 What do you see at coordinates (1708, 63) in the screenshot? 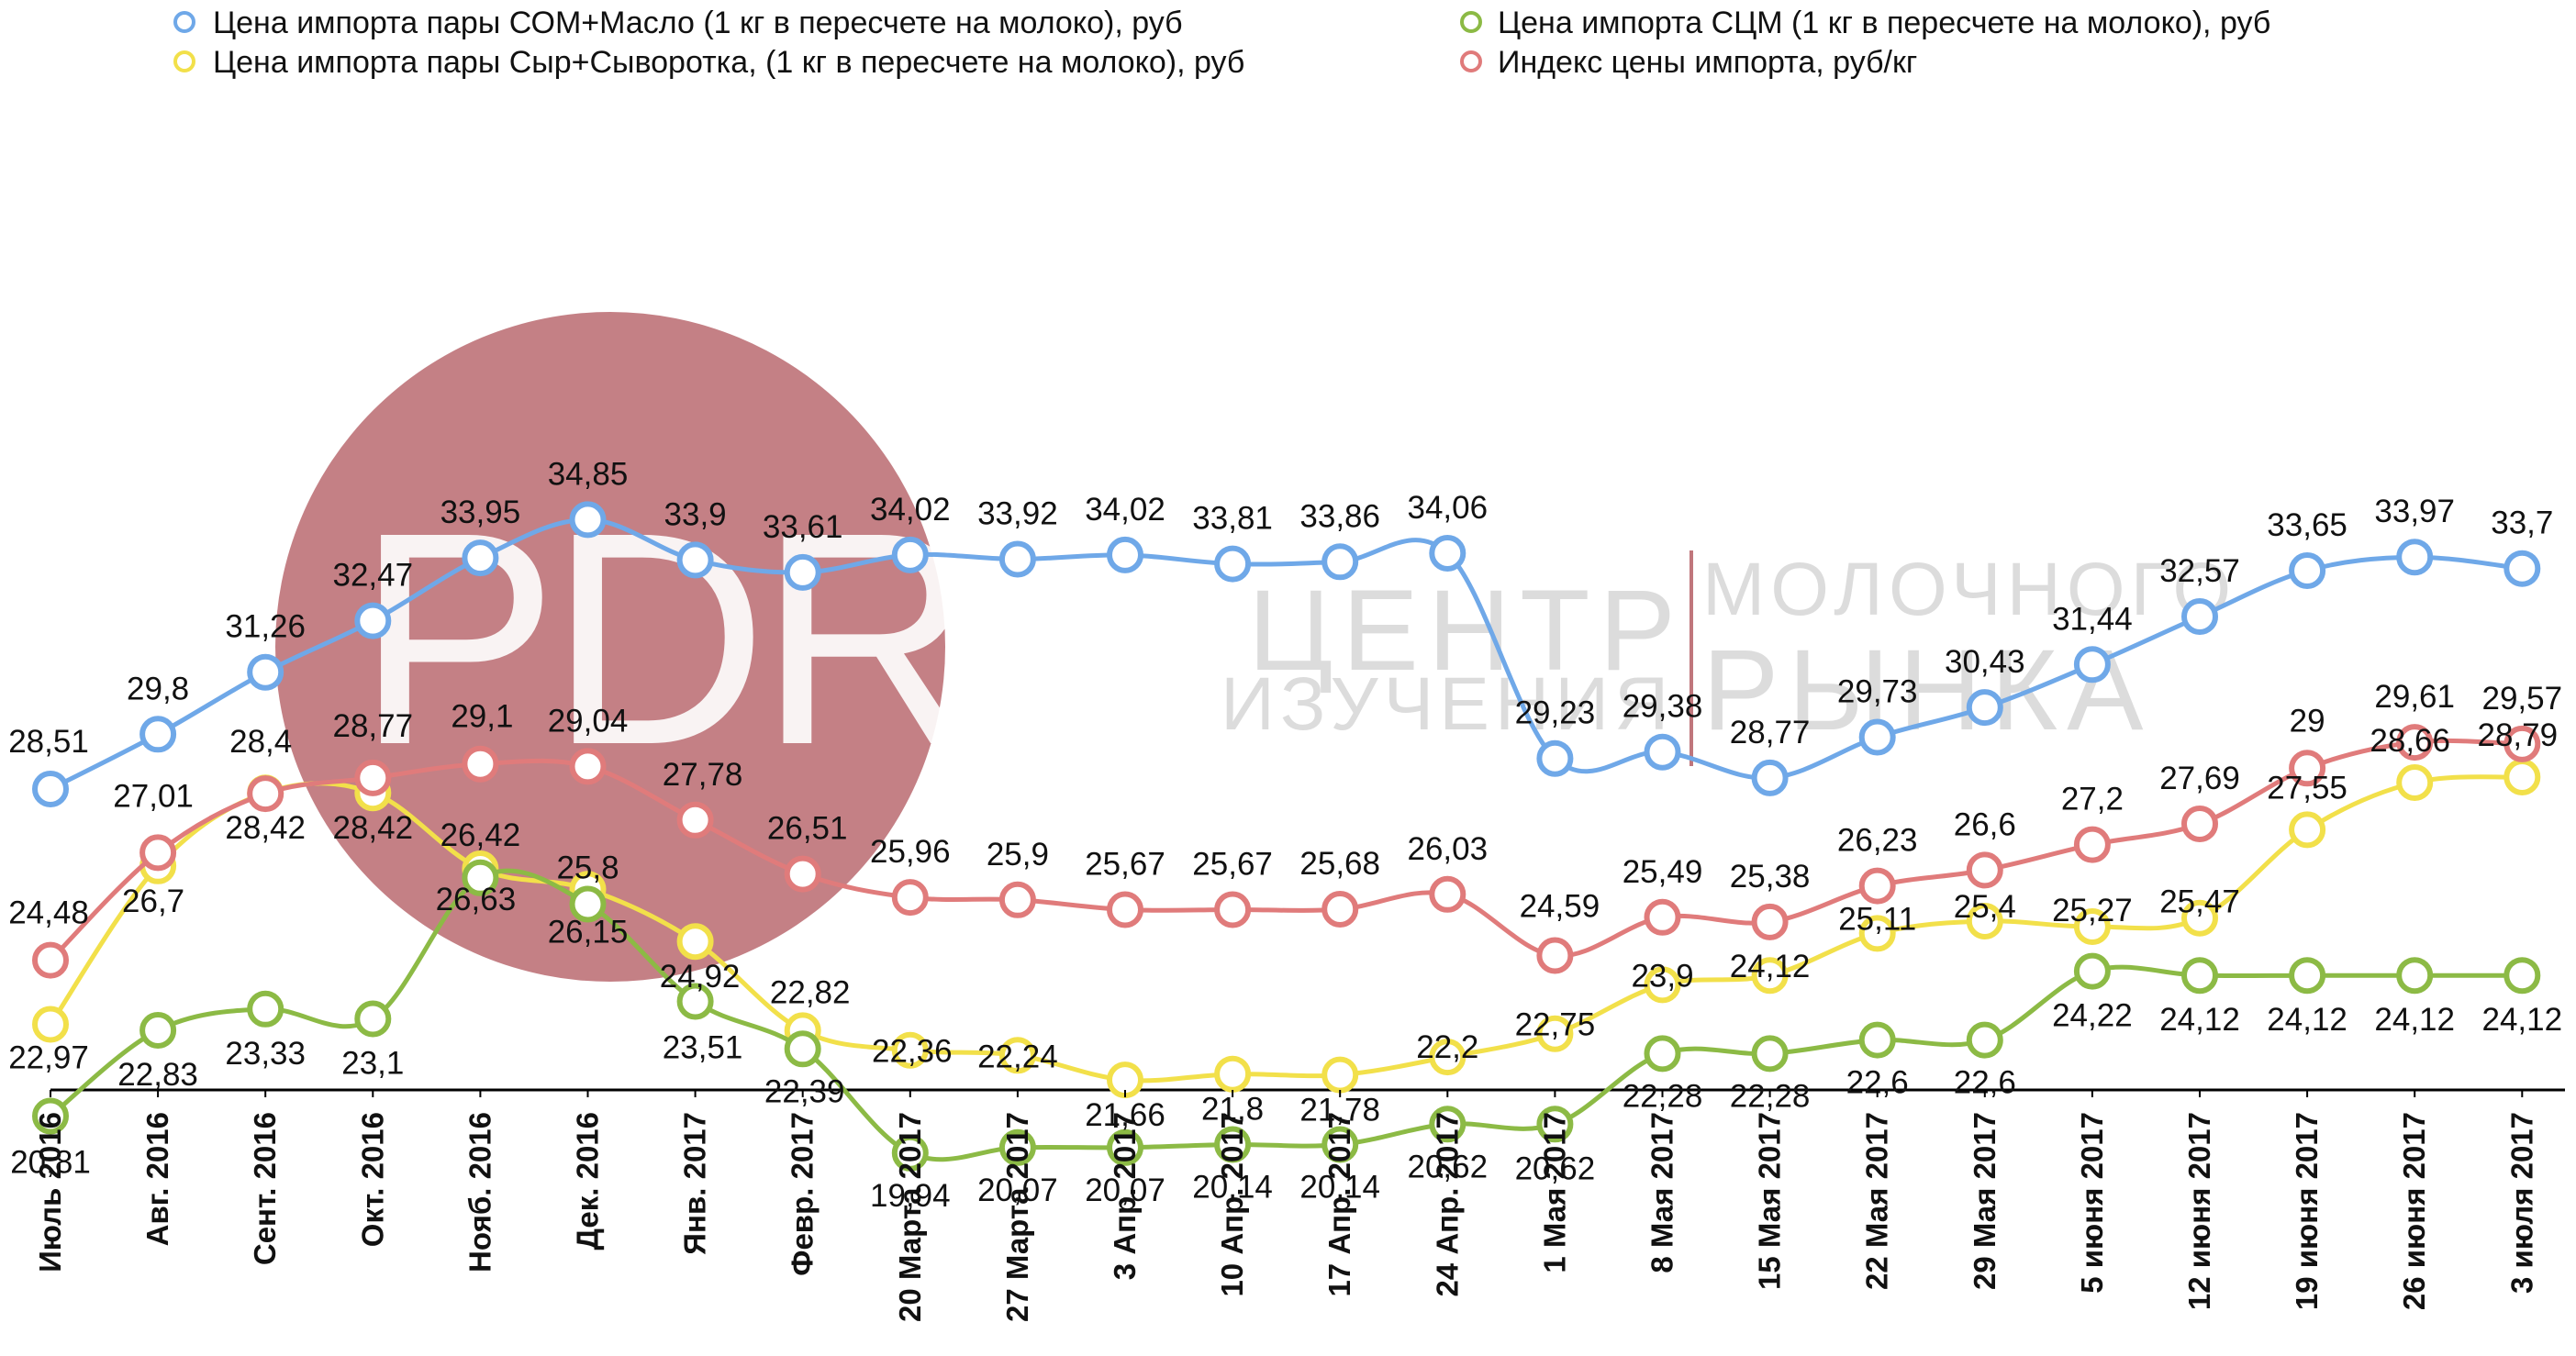
I see `legend-label-index: Индекс цены импорта, руб/кг` at bounding box center [1708, 63].